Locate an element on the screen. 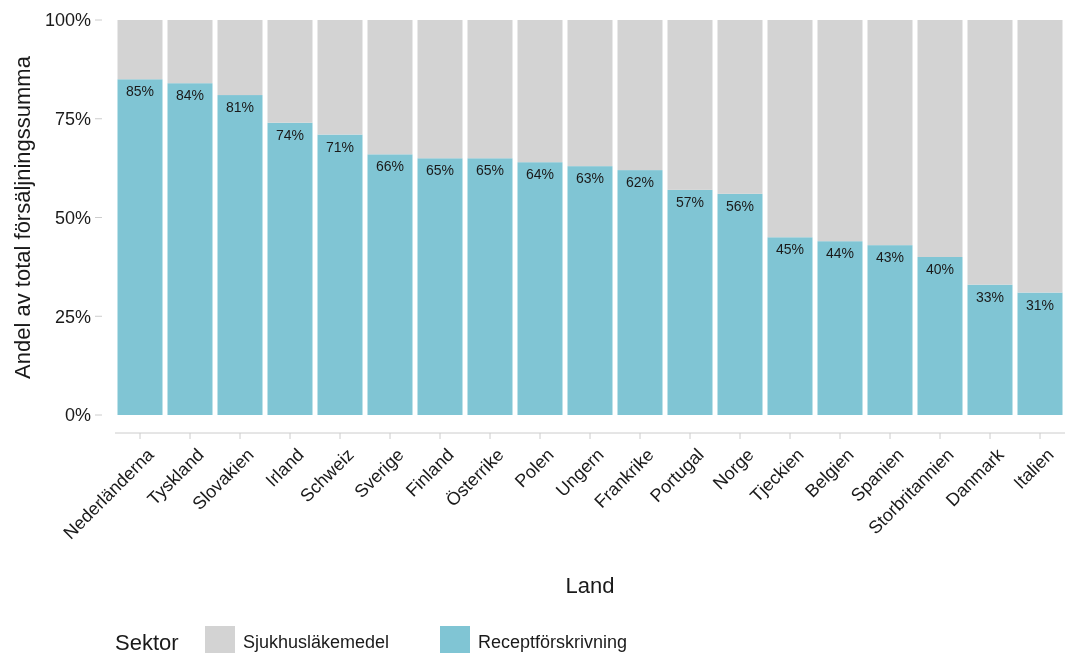 This screenshot has width=1067, height=653. y-tick-label: 0% is located at coordinates (77, 415).